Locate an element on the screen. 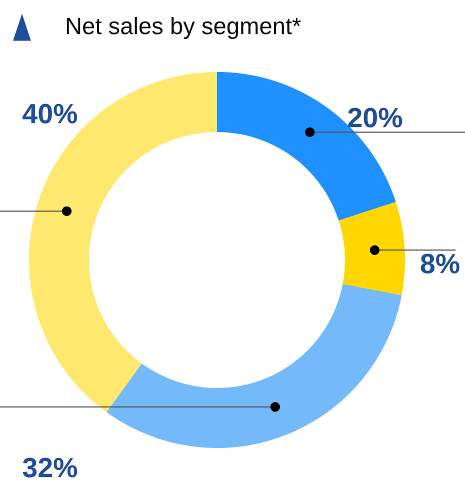 This screenshot has width=465, height=492. data-label: 32% is located at coordinates (50, 468).